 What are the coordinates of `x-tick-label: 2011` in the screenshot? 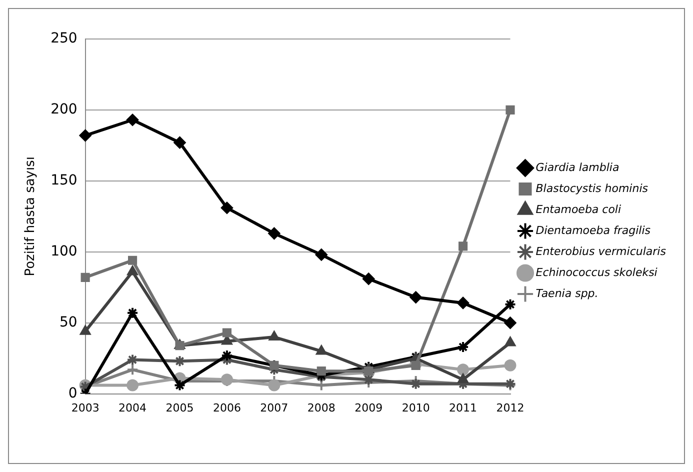 It's located at (463, 407).